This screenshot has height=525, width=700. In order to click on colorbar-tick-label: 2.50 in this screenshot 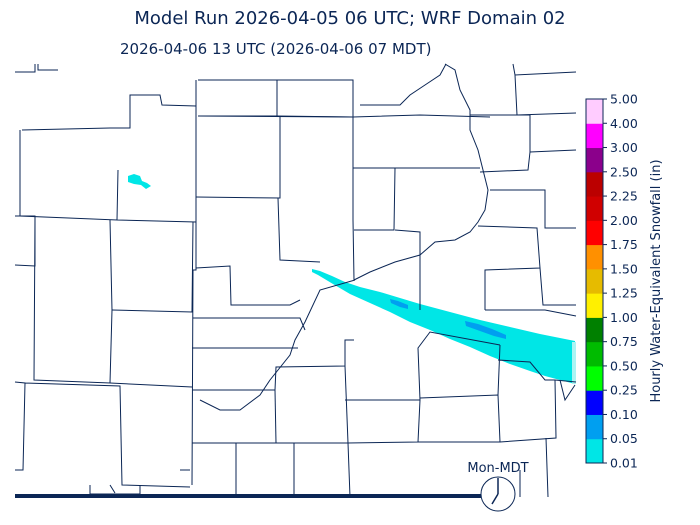, I will do `click(624, 171)`.